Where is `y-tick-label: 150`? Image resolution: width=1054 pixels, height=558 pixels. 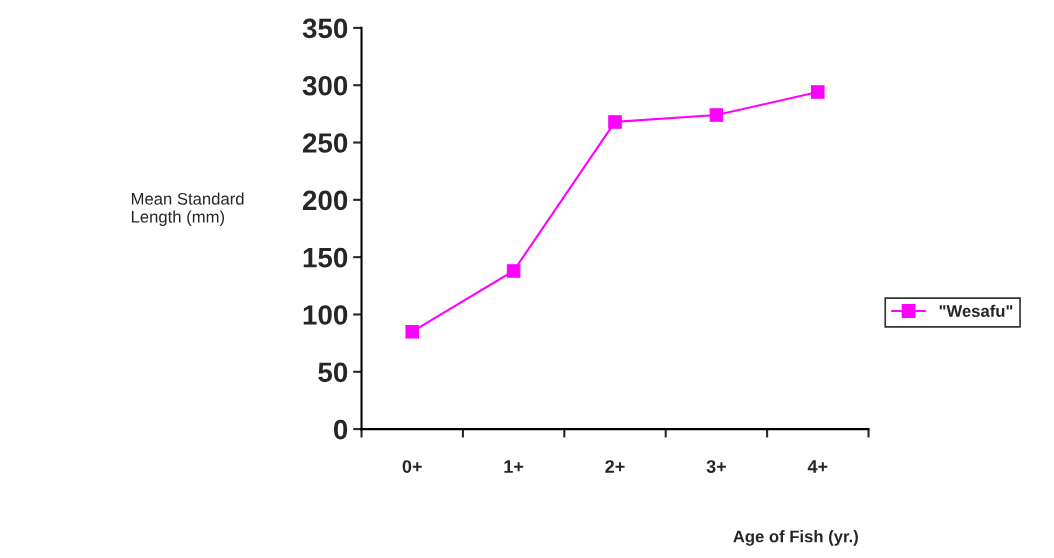
y-tick-label: 150 is located at coordinates (325, 257).